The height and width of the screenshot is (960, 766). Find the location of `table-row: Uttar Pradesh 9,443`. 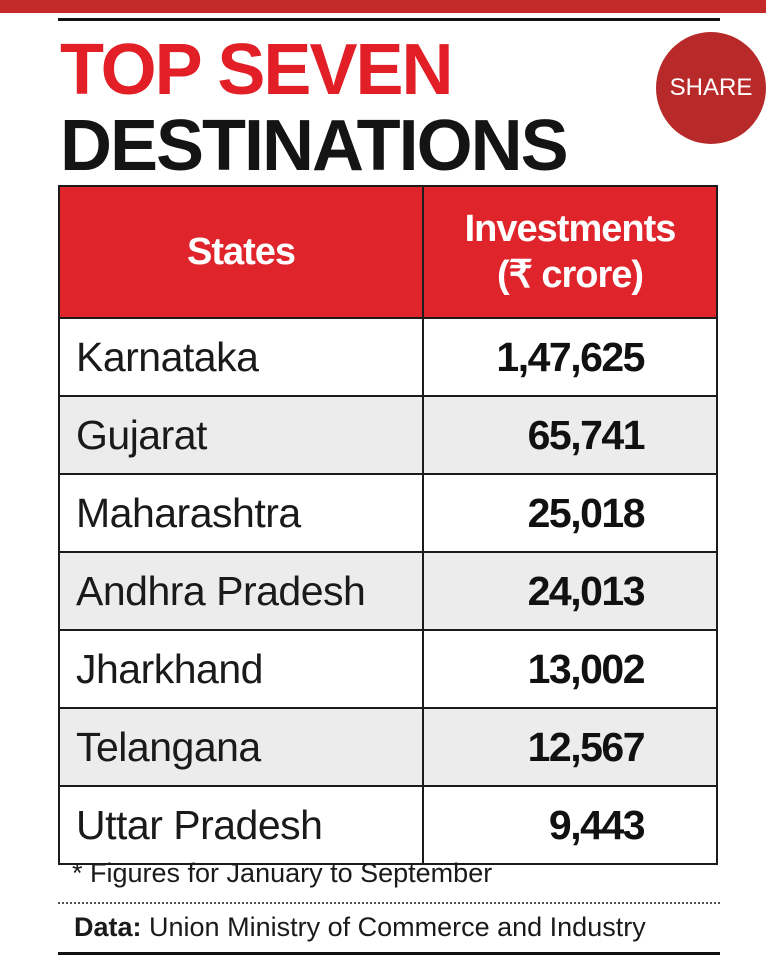

table-row: Uttar Pradesh 9,443 is located at coordinates (388, 825).